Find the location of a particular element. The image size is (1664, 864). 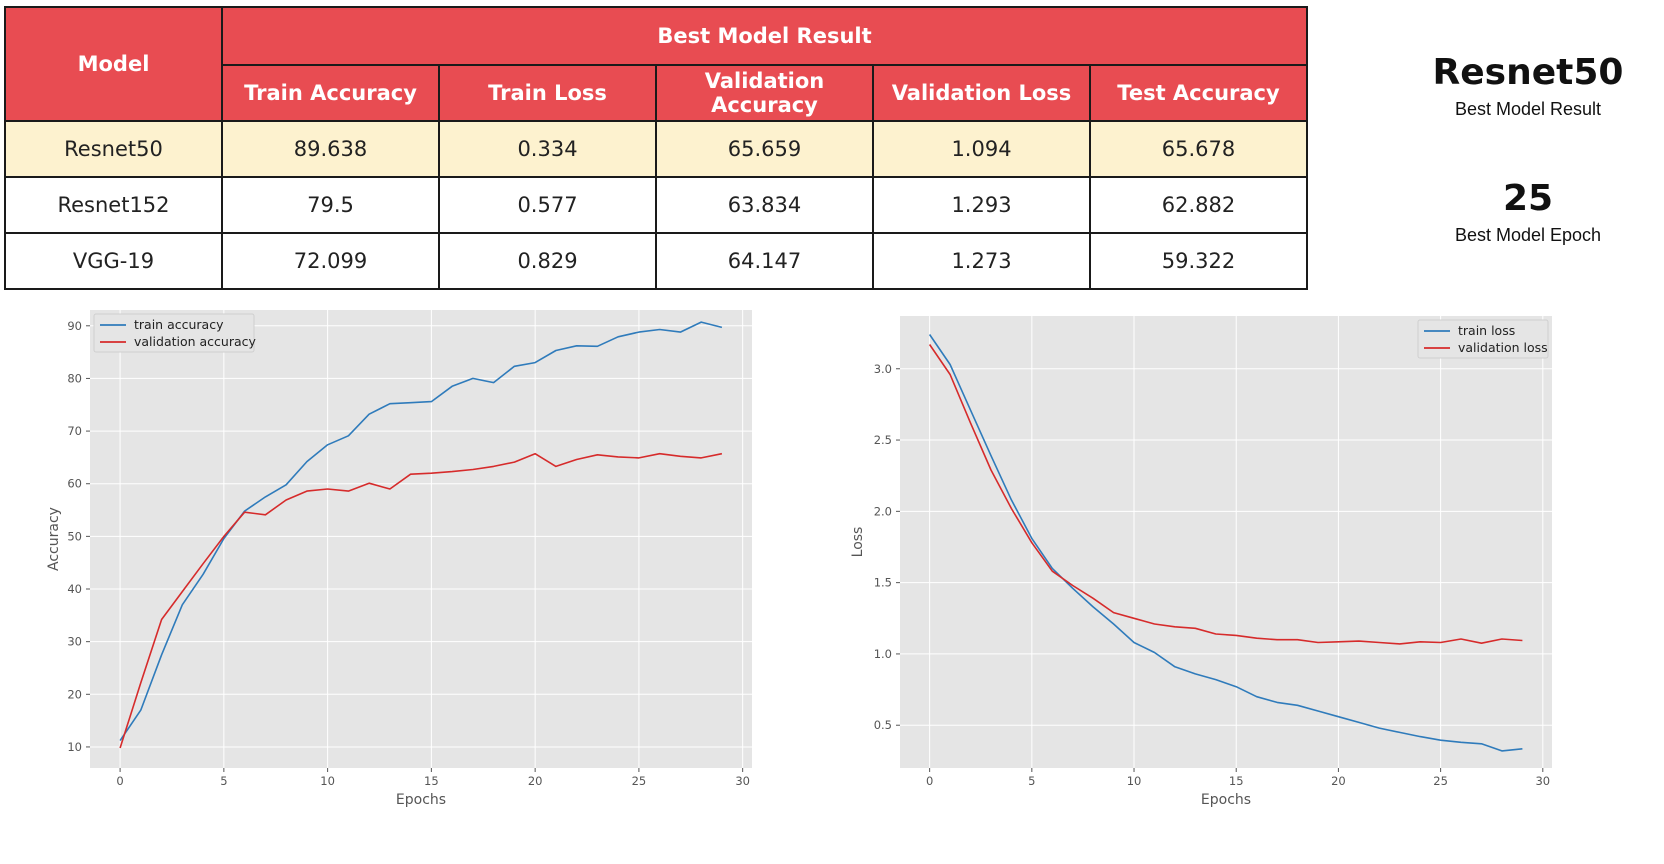

column-header: Validation Accuracy is located at coordinates (764, 93).